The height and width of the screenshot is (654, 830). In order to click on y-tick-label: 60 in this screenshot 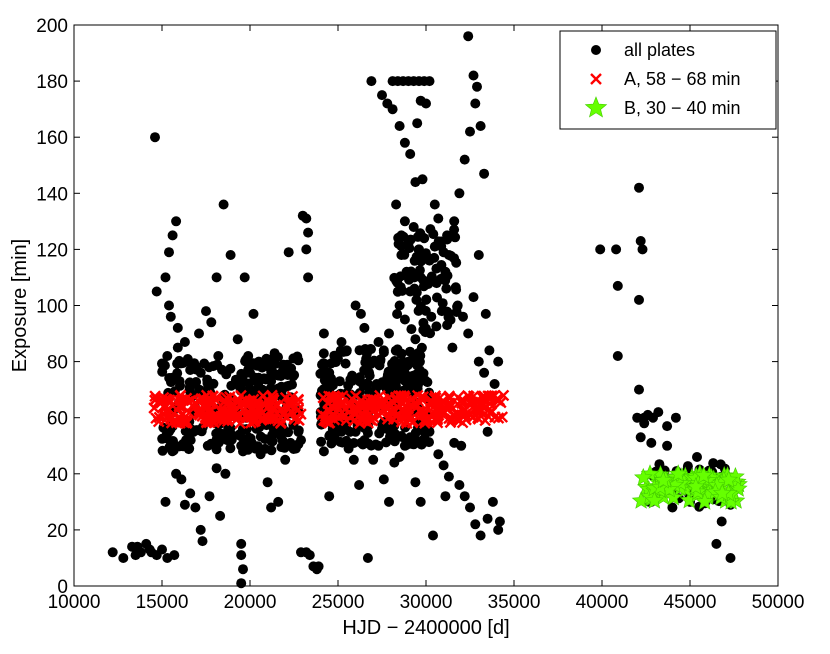, I will do `click(57, 419)`.